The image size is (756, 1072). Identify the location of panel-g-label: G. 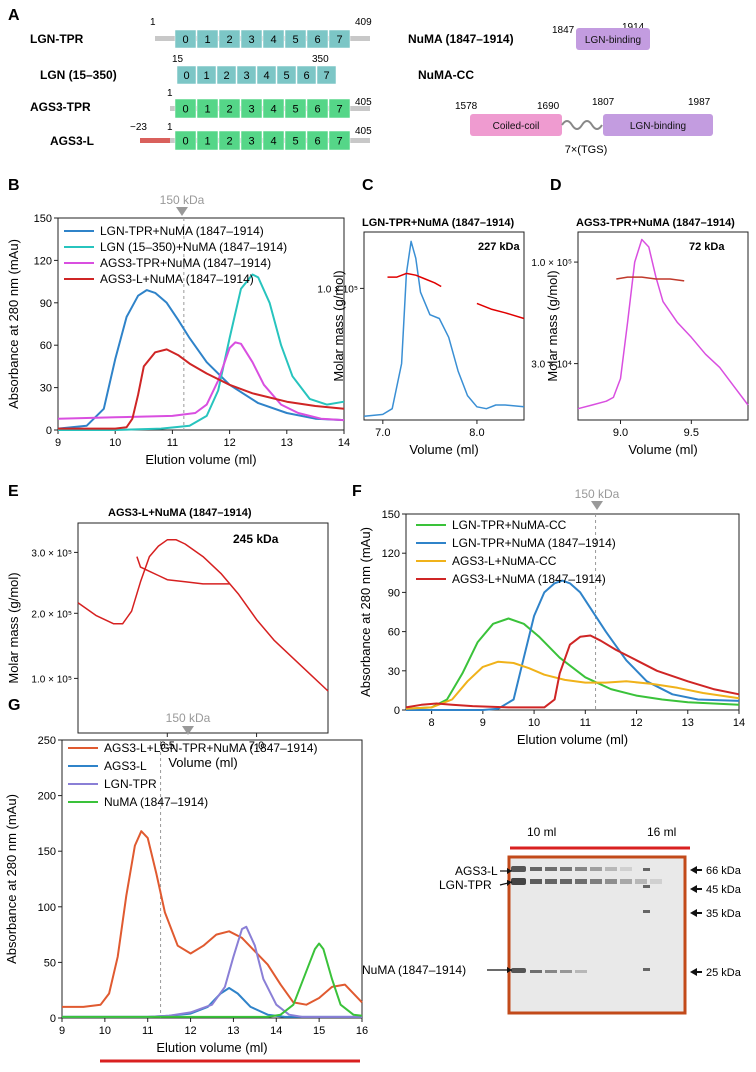
(14, 705).